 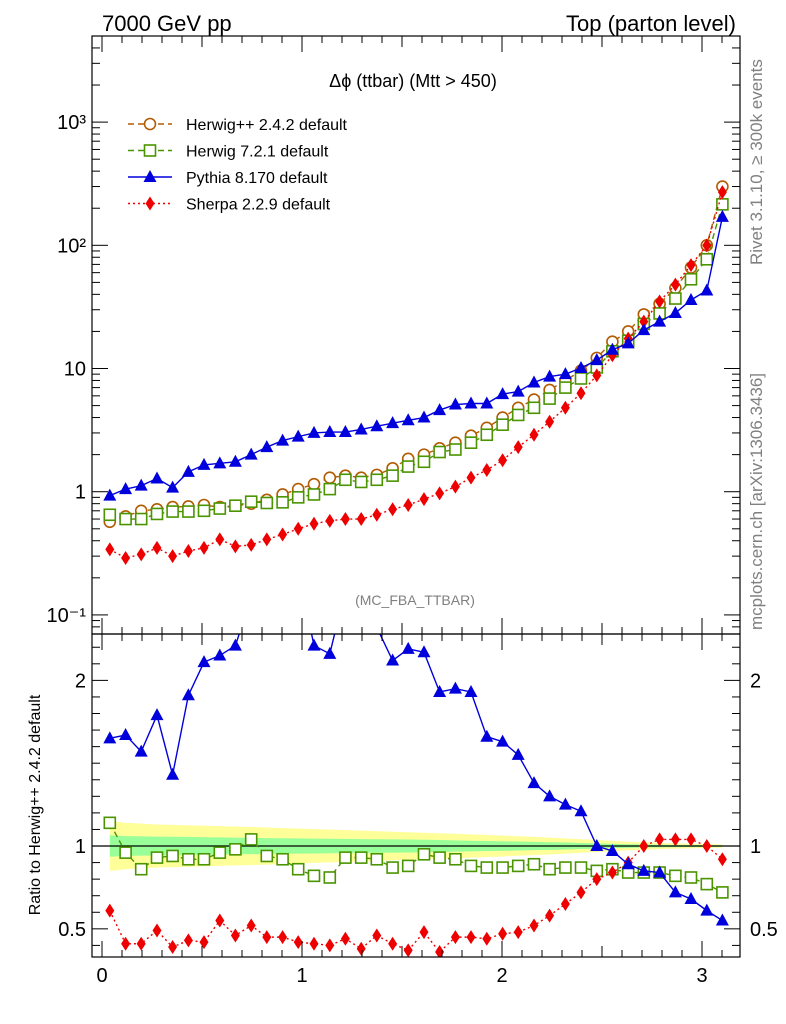 What do you see at coordinates (258, 205) in the screenshot?
I see `legend-label: Sherpa 2.2.9 default` at bounding box center [258, 205].